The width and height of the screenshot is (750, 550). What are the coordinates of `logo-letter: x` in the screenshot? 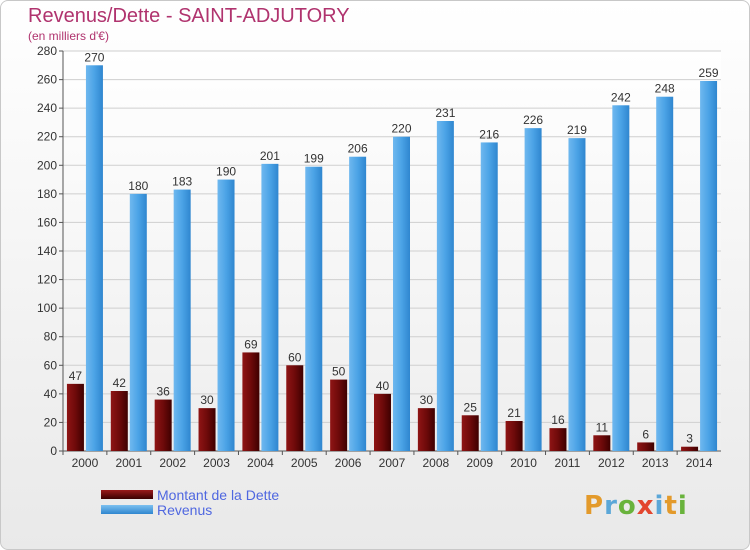 It's located at (645, 506).